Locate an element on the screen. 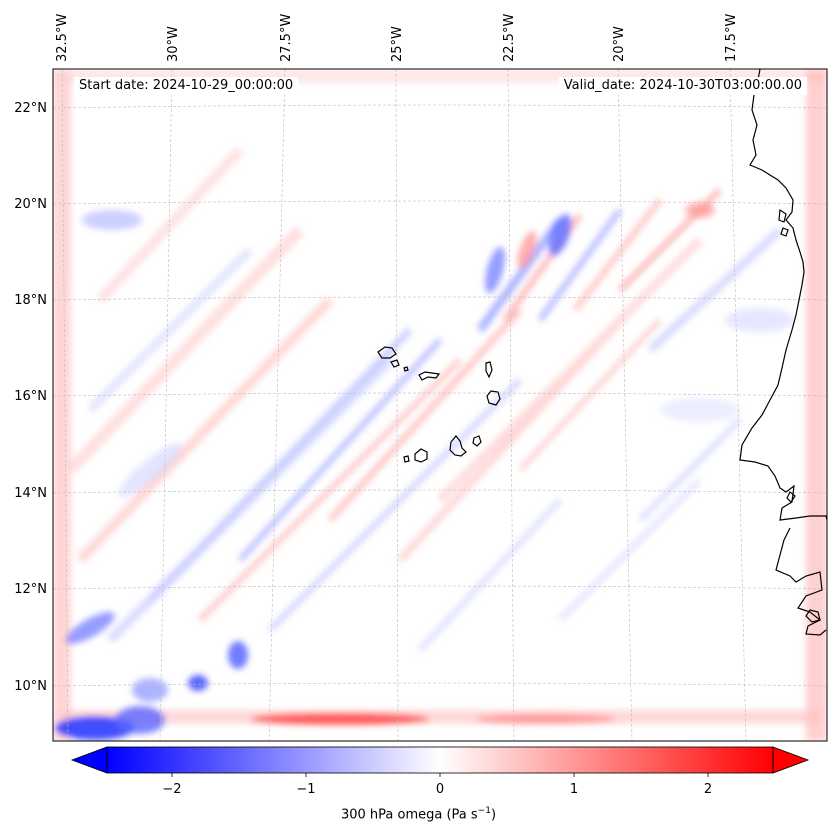  lat-label: 22°N is located at coordinates (30, 108).